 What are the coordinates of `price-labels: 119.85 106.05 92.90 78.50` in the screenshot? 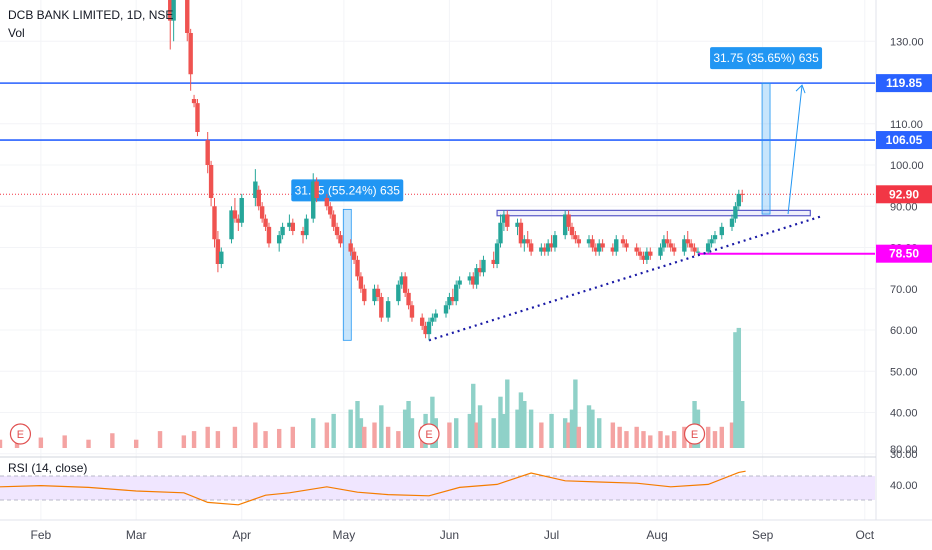 It's located at (904, 168).